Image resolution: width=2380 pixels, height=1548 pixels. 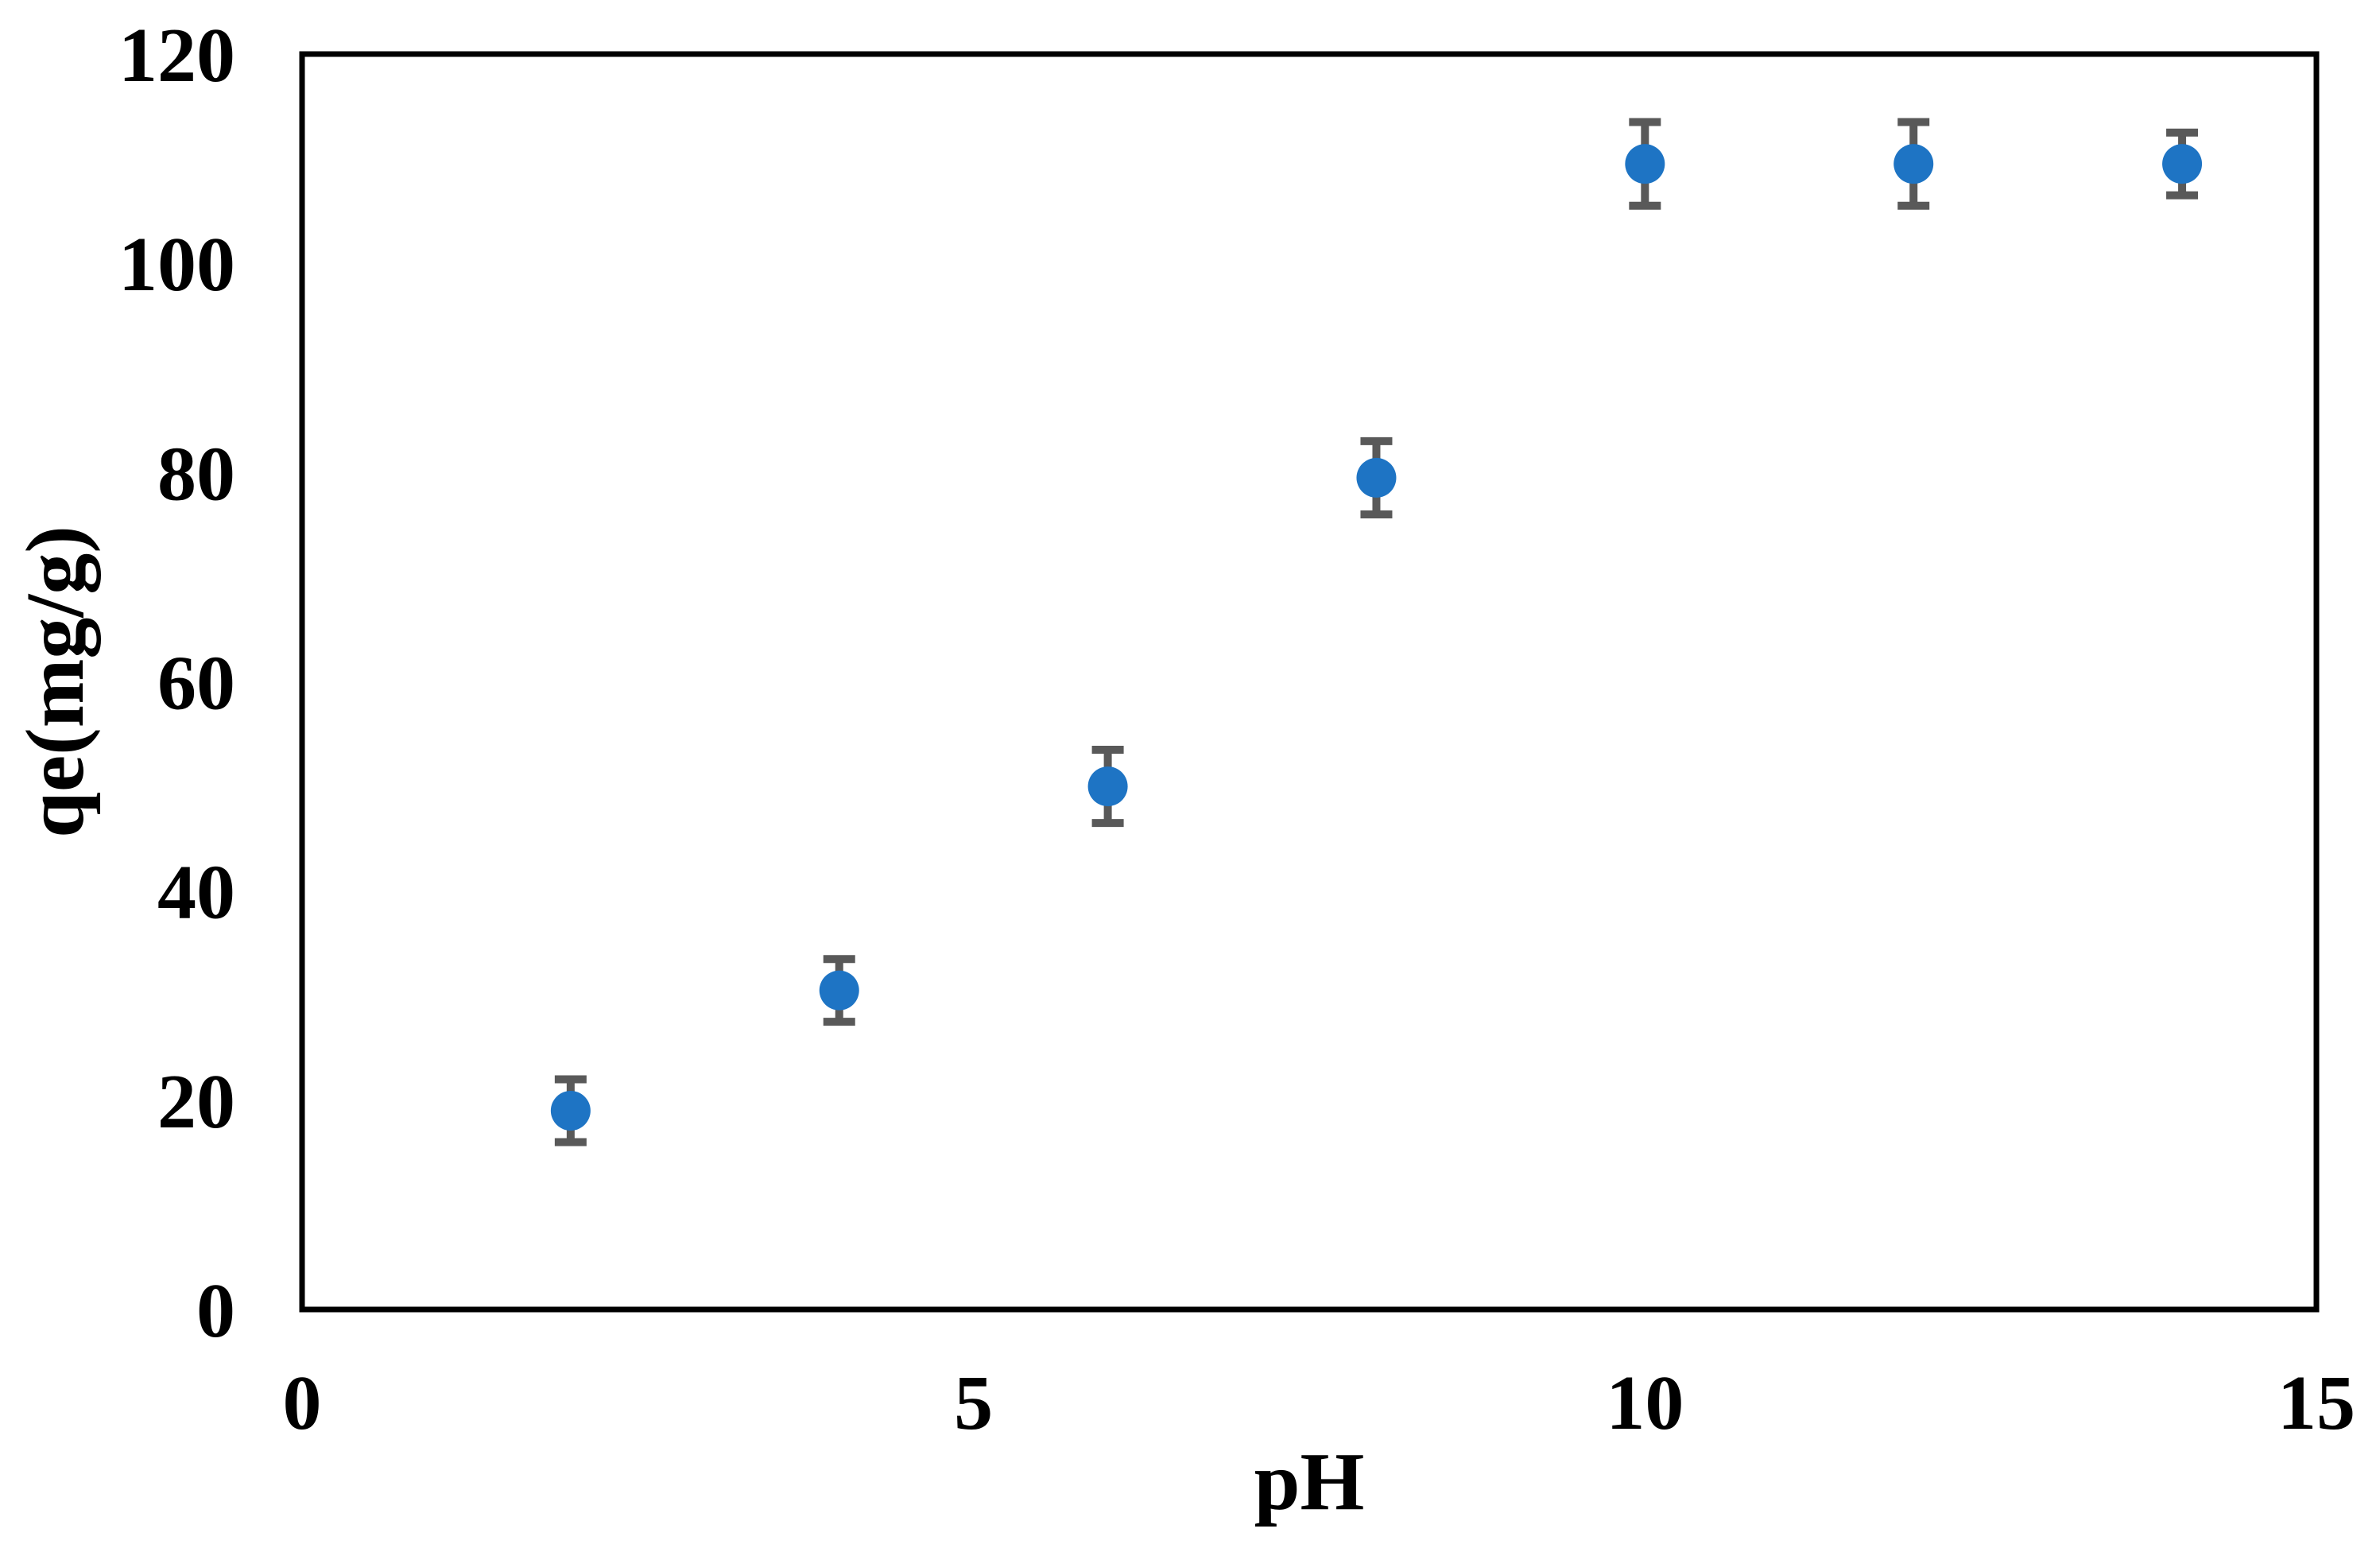 What do you see at coordinates (176, 265) in the screenshot?
I see `y-tick-label: 100` at bounding box center [176, 265].